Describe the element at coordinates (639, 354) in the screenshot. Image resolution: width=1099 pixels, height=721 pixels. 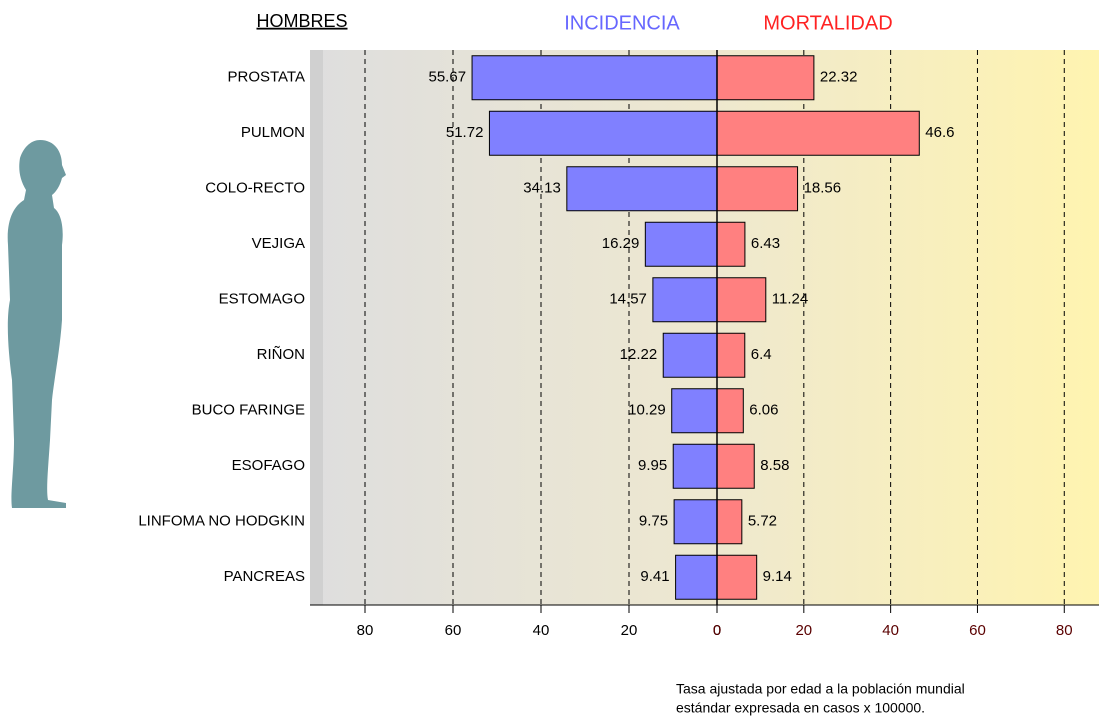
I see `value-label: 12.22` at that location.